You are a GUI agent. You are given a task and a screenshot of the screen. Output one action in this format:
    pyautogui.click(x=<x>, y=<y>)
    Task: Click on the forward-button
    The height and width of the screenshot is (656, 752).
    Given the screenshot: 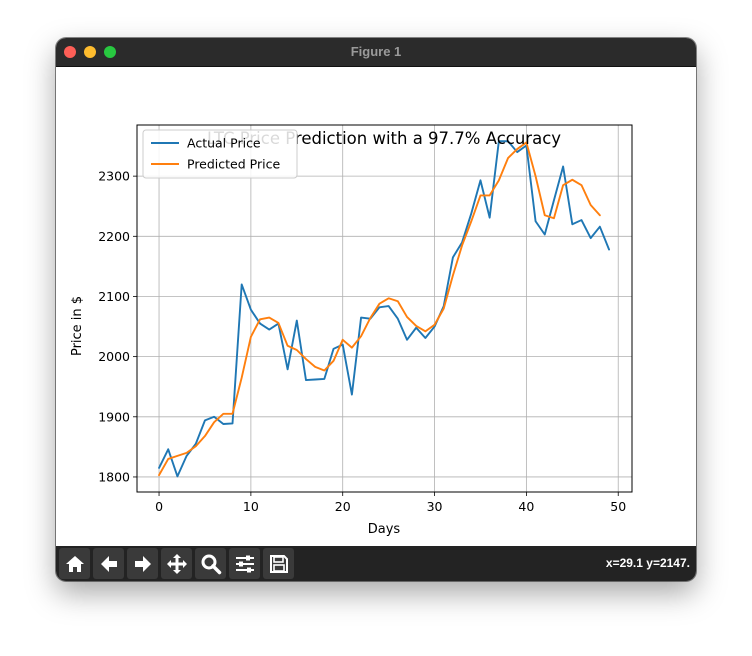 What is the action you would take?
    pyautogui.click(x=142, y=563)
    